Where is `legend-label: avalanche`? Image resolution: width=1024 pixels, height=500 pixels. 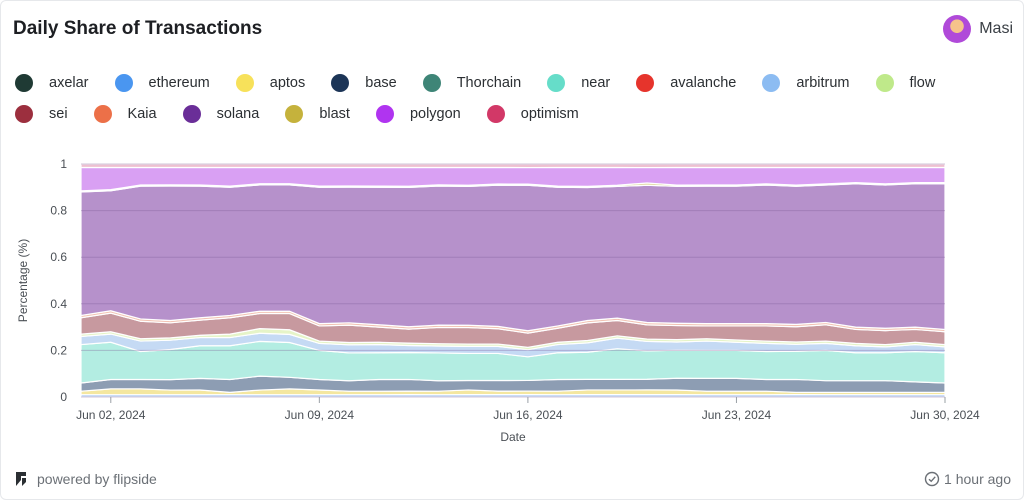
legend-label: avalanche is located at coordinates (703, 82).